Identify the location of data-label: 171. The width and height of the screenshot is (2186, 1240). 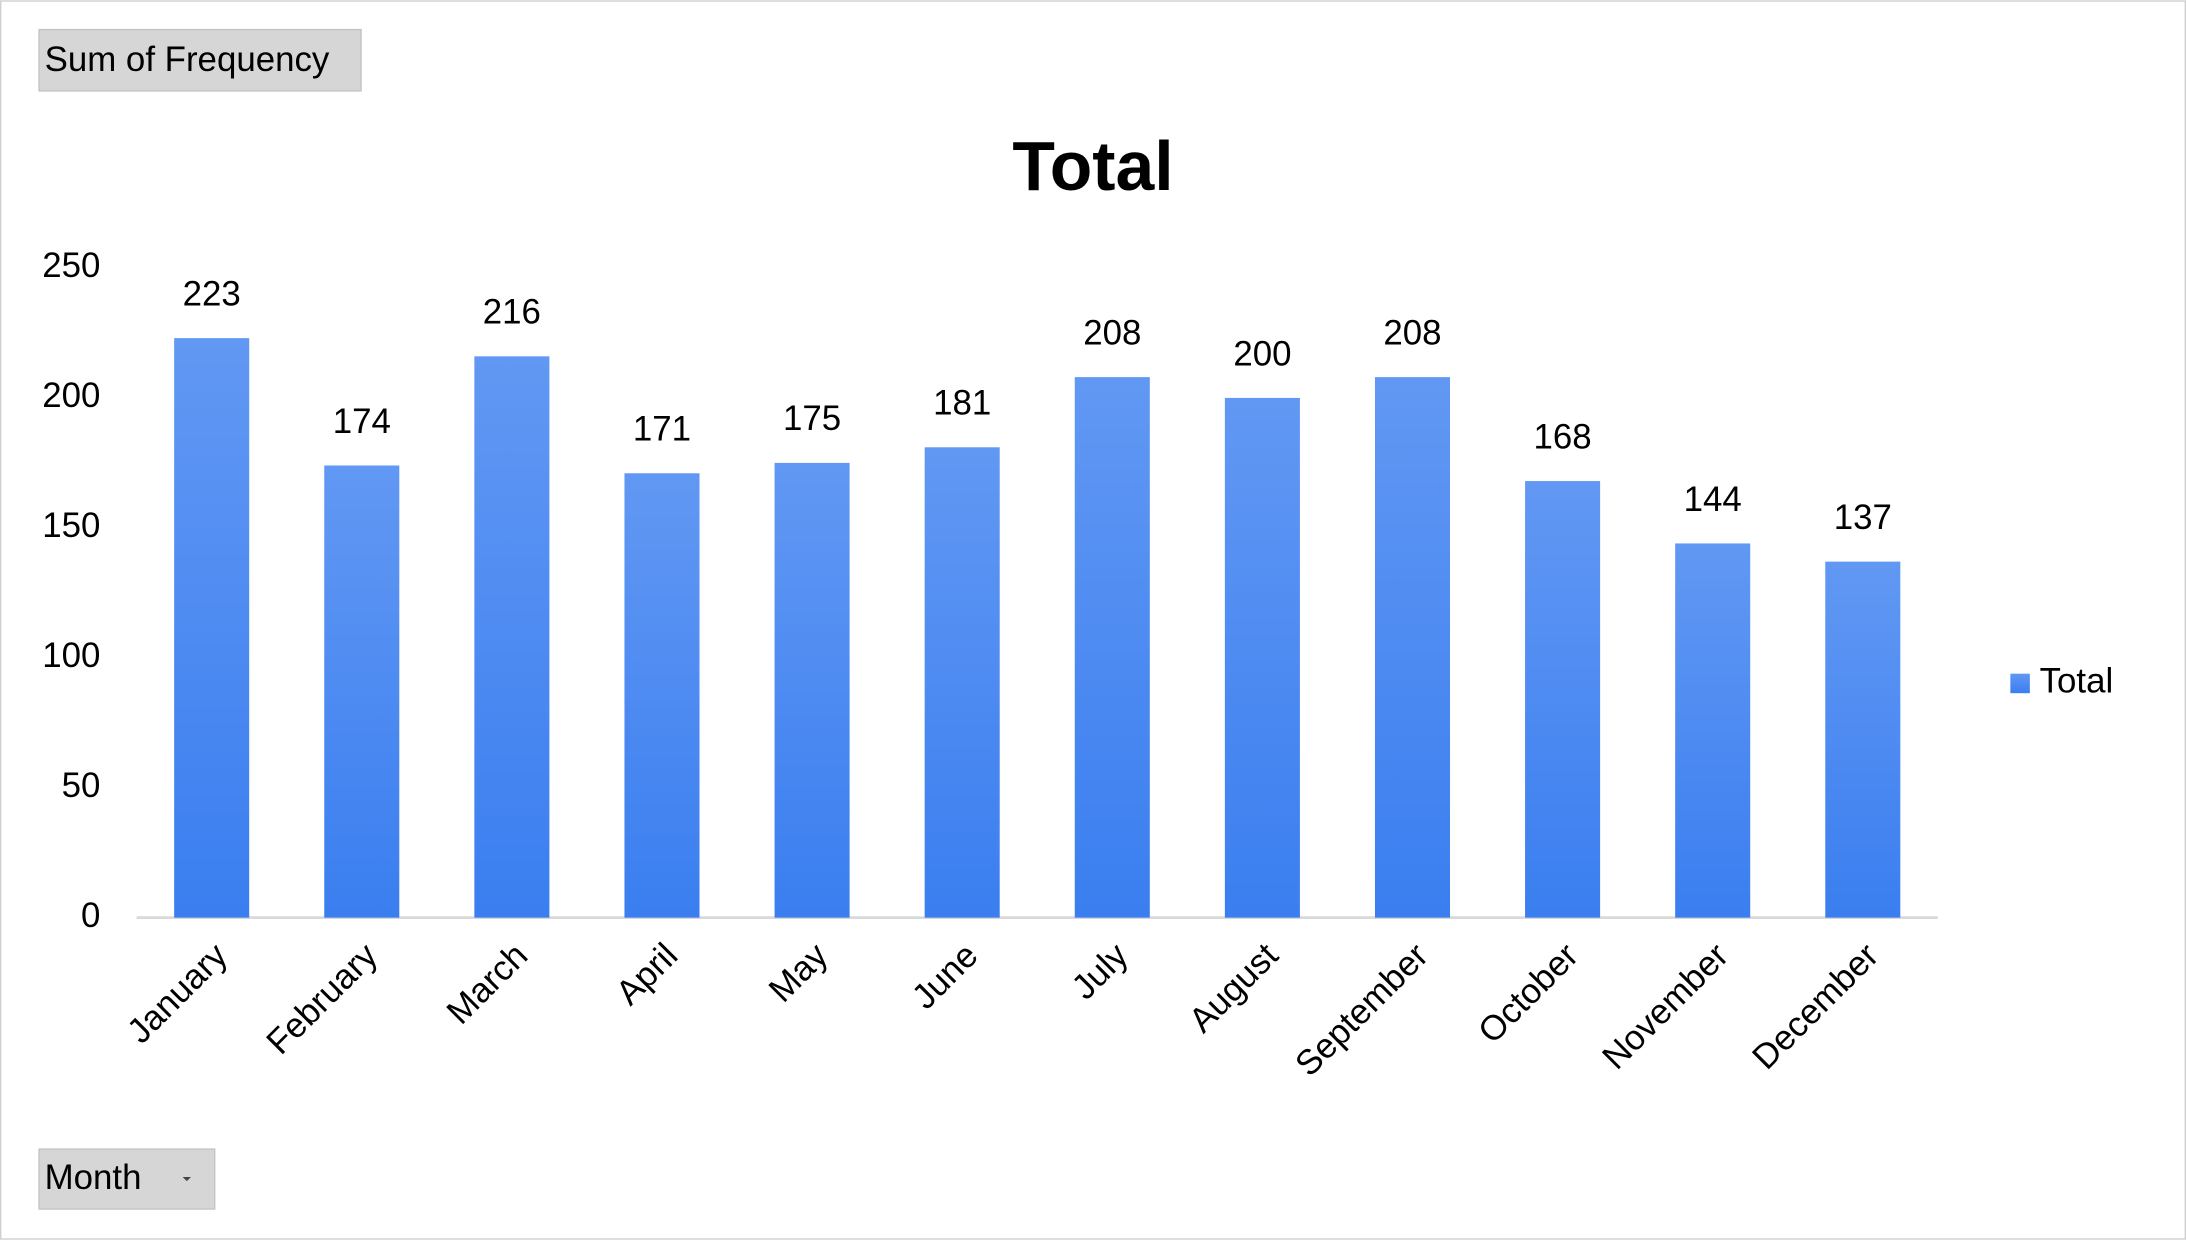
(662, 429).